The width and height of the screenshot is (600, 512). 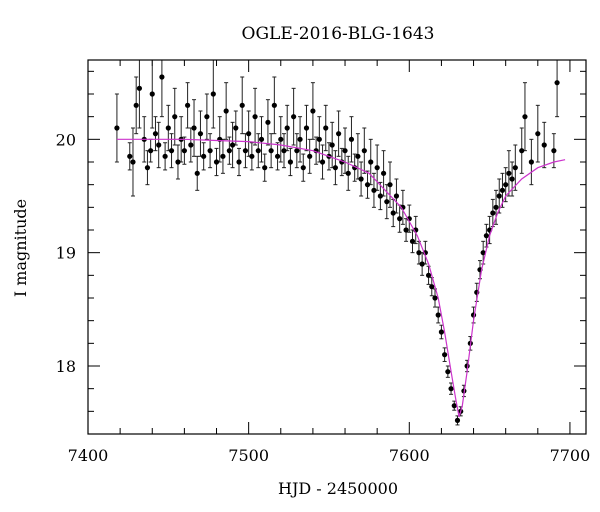 What do you see at coordinates (409, 455) in the screenshot?
I see `x-tick-label: 7600` at bounding box center [409, 455].